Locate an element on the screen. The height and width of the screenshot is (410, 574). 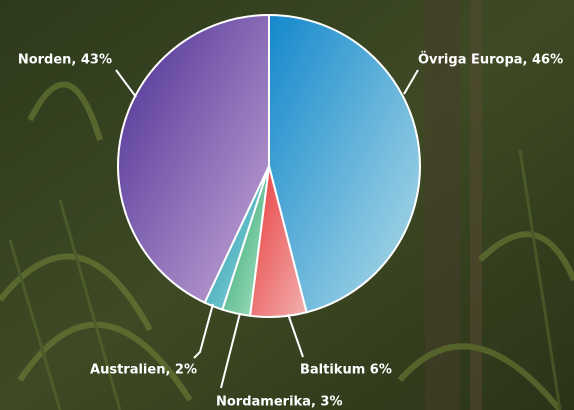
slice-label: Australien, 2% is located at coordinates (143, 370).